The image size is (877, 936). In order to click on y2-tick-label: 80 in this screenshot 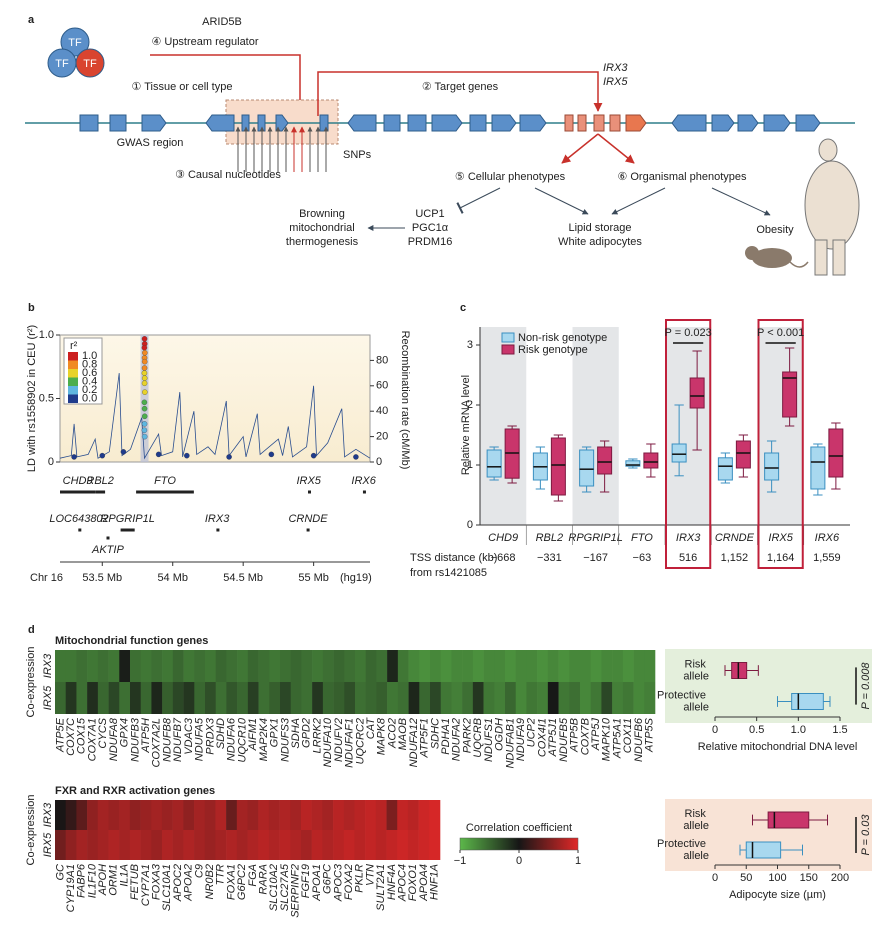, I will do `click(382, 360)`.